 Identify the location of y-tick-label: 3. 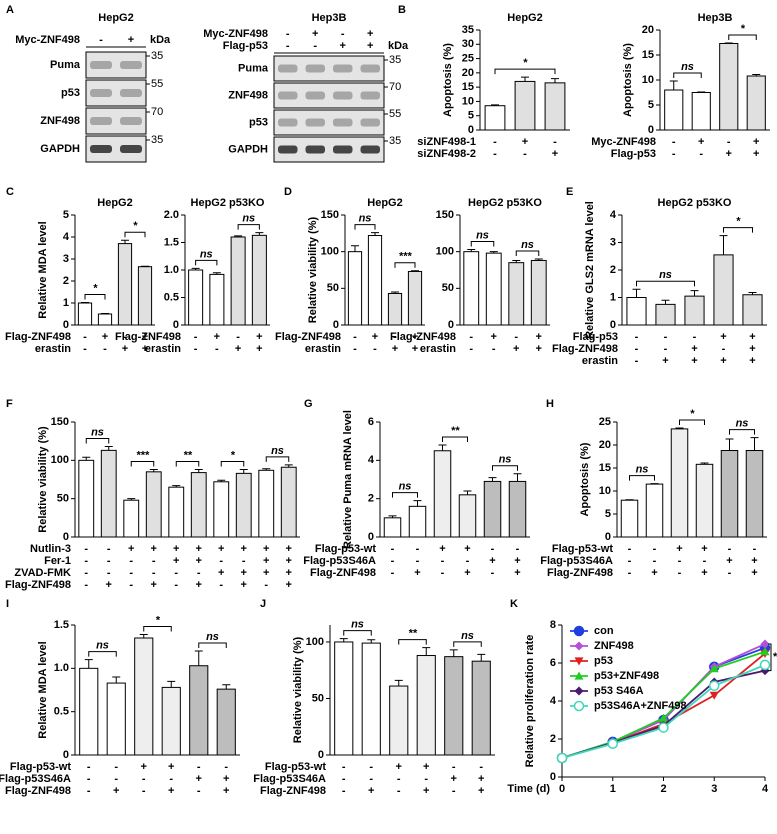
(66, 259).